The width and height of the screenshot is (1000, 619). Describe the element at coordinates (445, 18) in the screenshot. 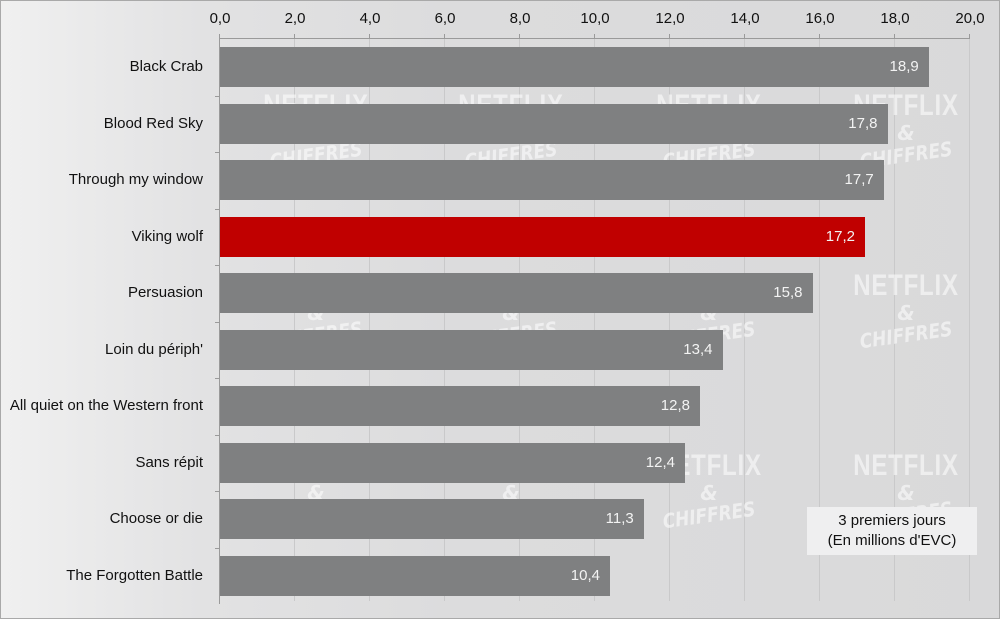

I see `x-tick-label: 6,0` at that location.